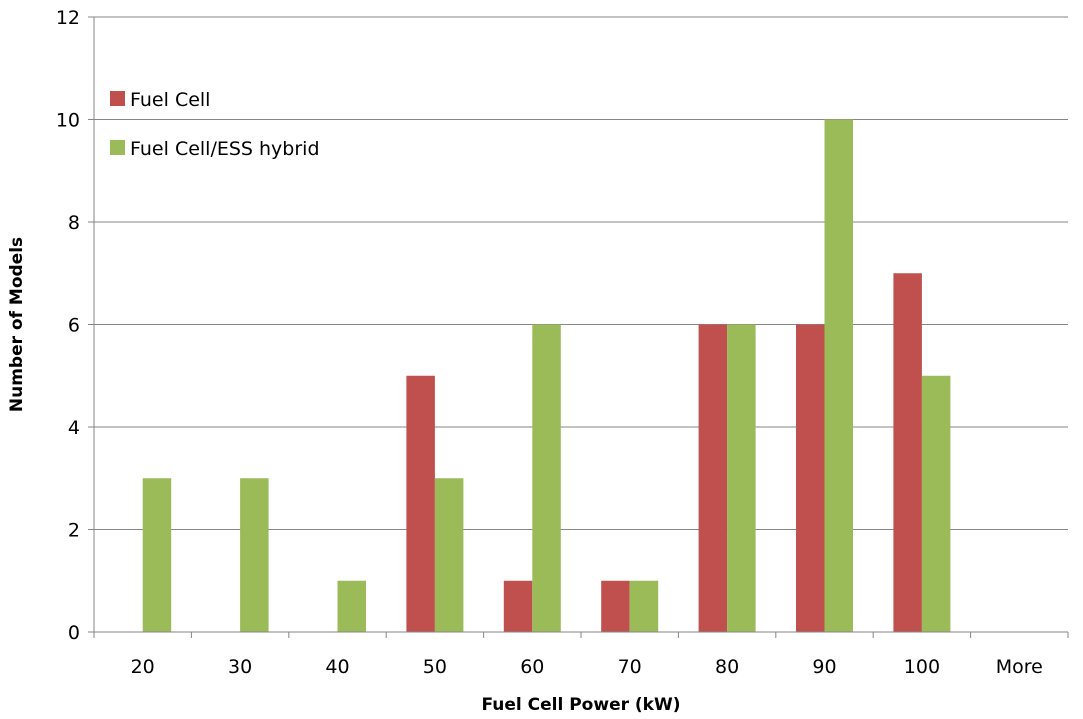 This screenshot has width=1083, height=719. What do you see at coordinates (337, 667) in the screenshot?
I see `x-tick-label: 40` at bounding box center [337, 667].